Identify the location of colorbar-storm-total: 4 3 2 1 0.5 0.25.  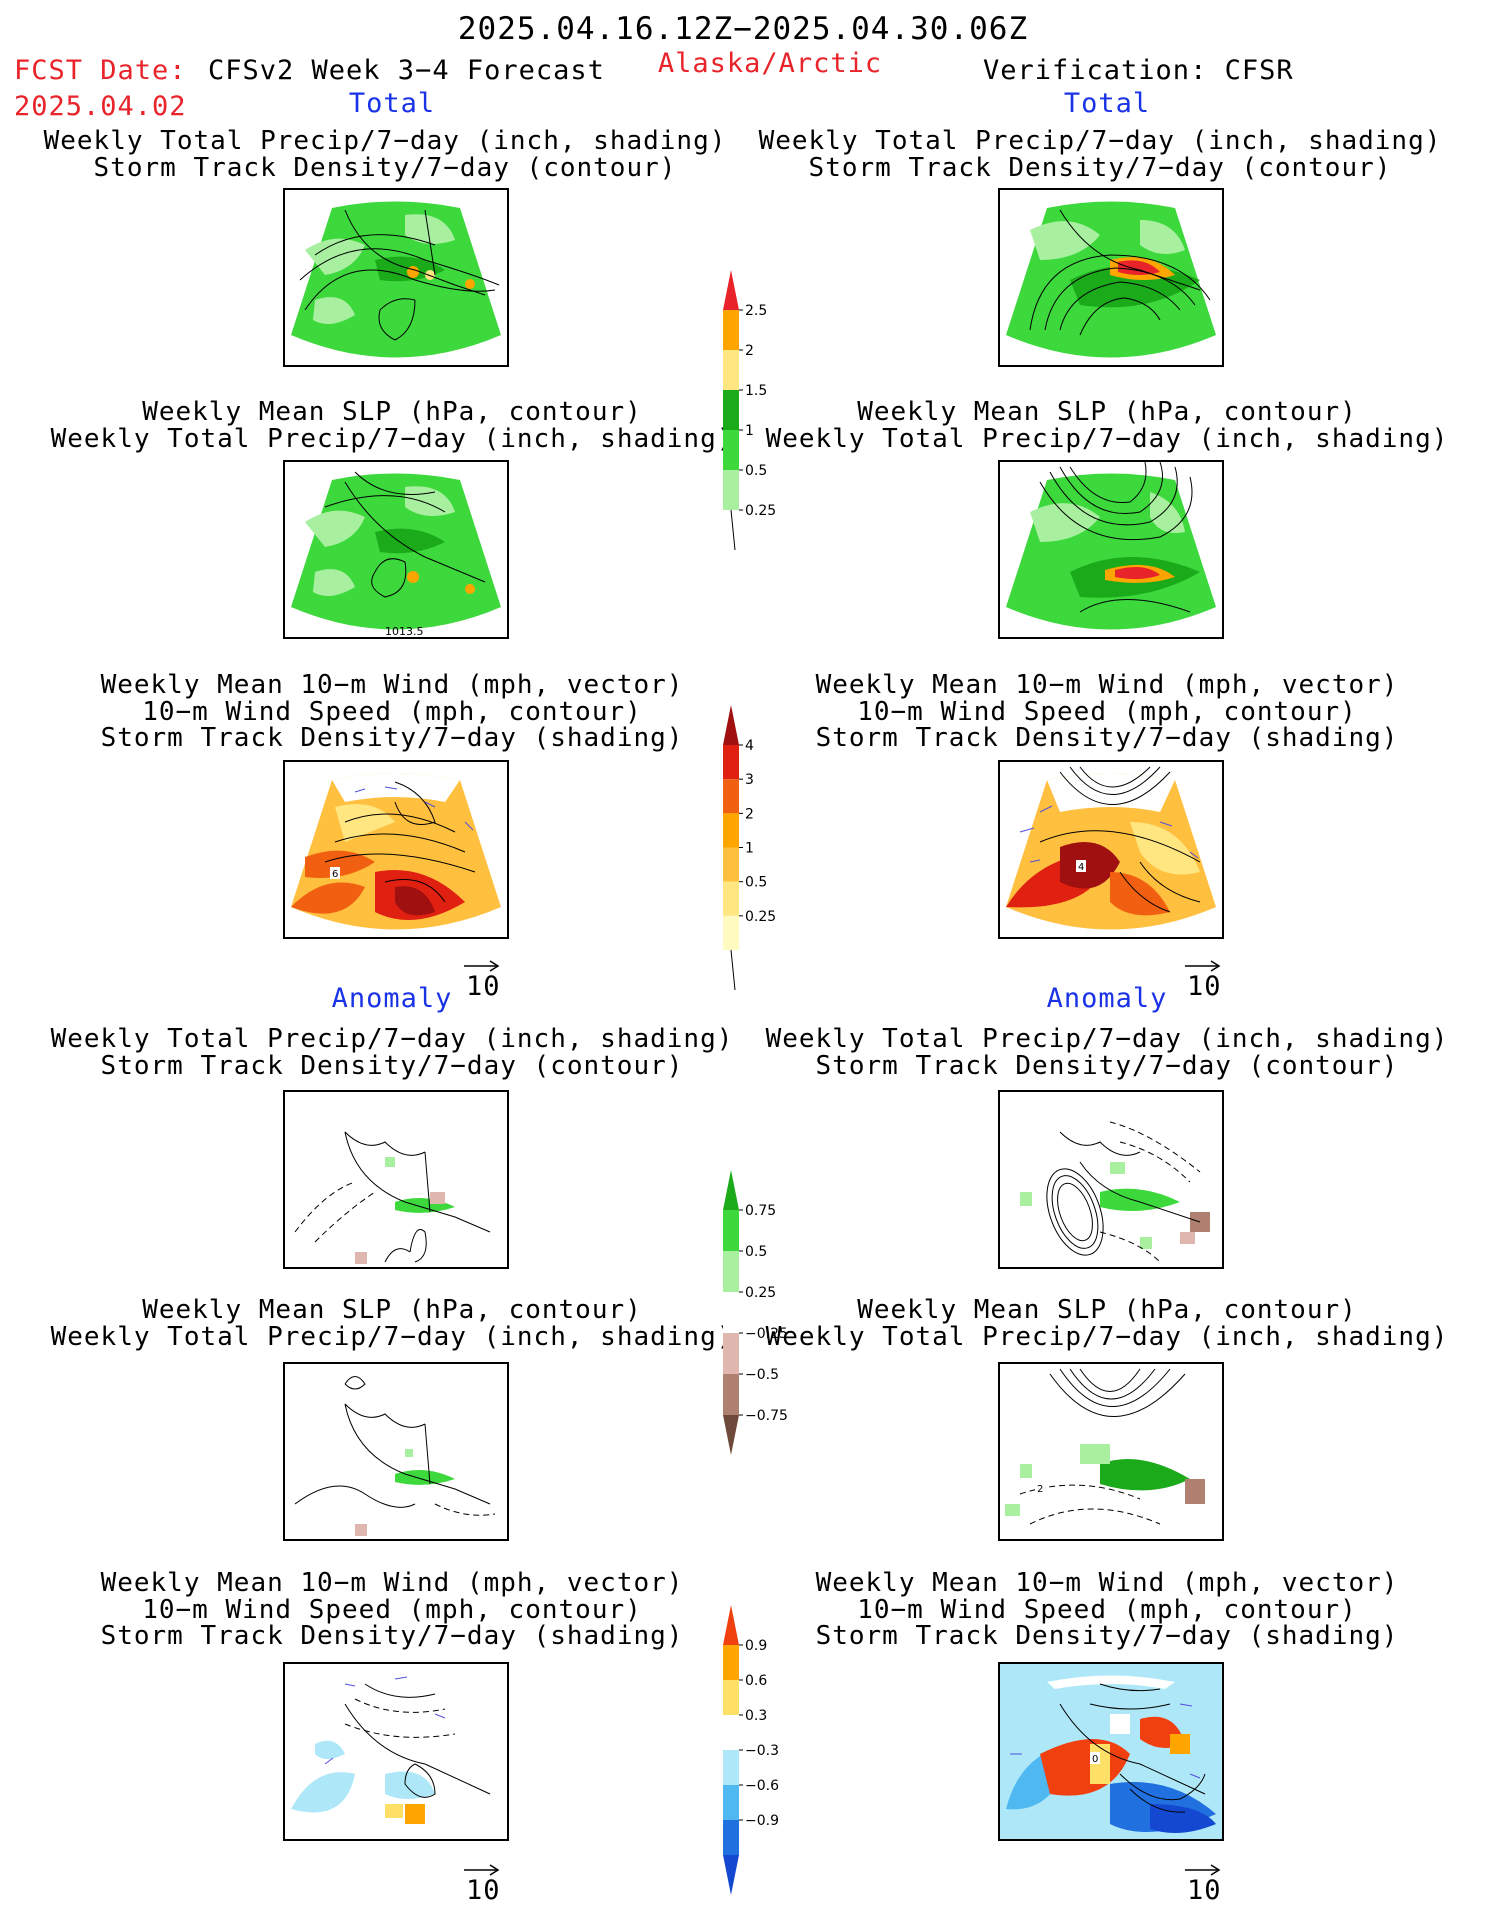
(763, 849).